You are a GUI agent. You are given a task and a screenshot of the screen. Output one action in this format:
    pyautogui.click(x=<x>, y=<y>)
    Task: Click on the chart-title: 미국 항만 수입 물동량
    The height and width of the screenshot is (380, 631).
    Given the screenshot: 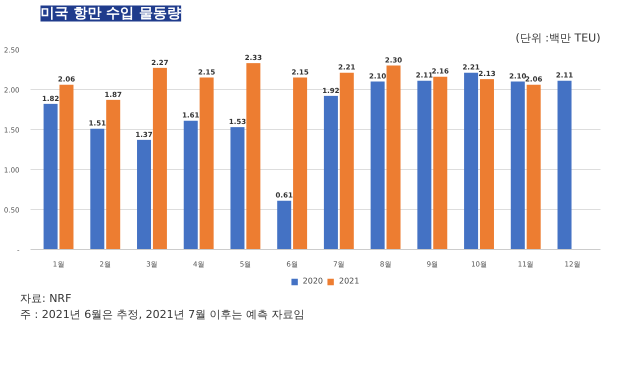 What is the action you would take?
    pyautogui.click(x=111, y=14)
    